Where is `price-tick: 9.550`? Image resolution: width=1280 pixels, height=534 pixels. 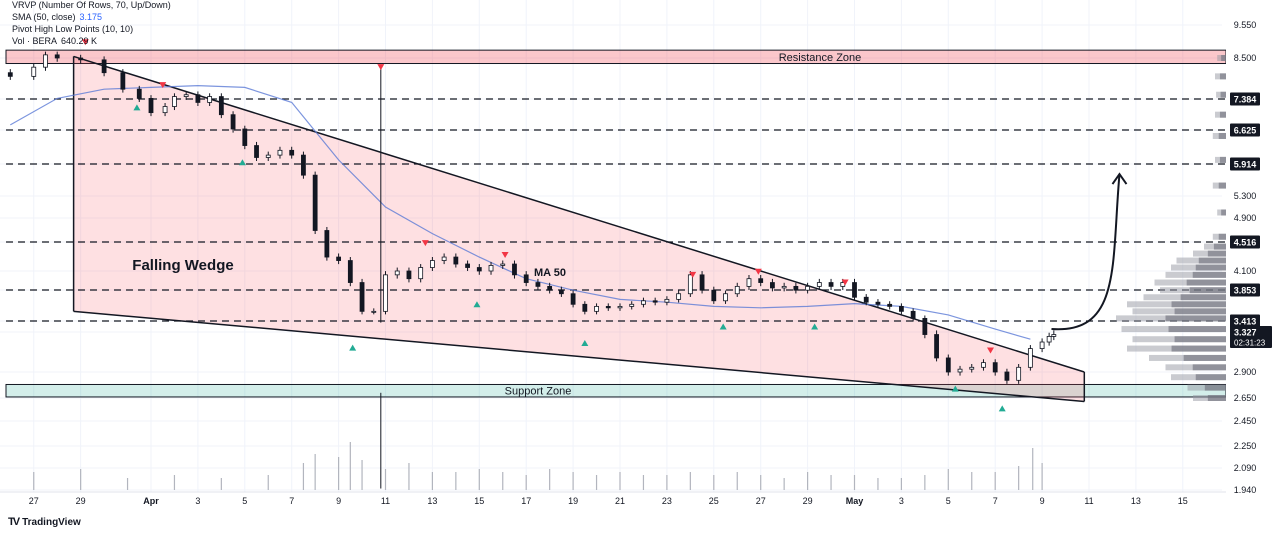 price-tick: 9.550 is located at coordinates (1245, 25).